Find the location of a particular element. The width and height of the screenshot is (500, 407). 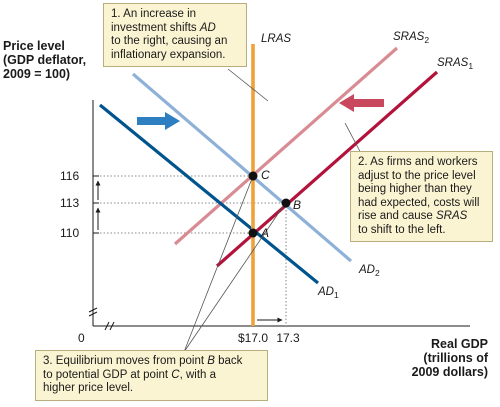

callout-2-line: being higher than they is located at coordinates (415, 189).